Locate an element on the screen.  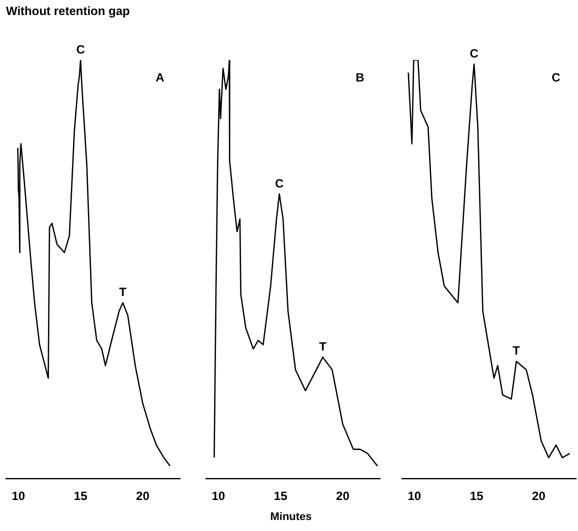
annotation: A is located at coordinates (160, 77).